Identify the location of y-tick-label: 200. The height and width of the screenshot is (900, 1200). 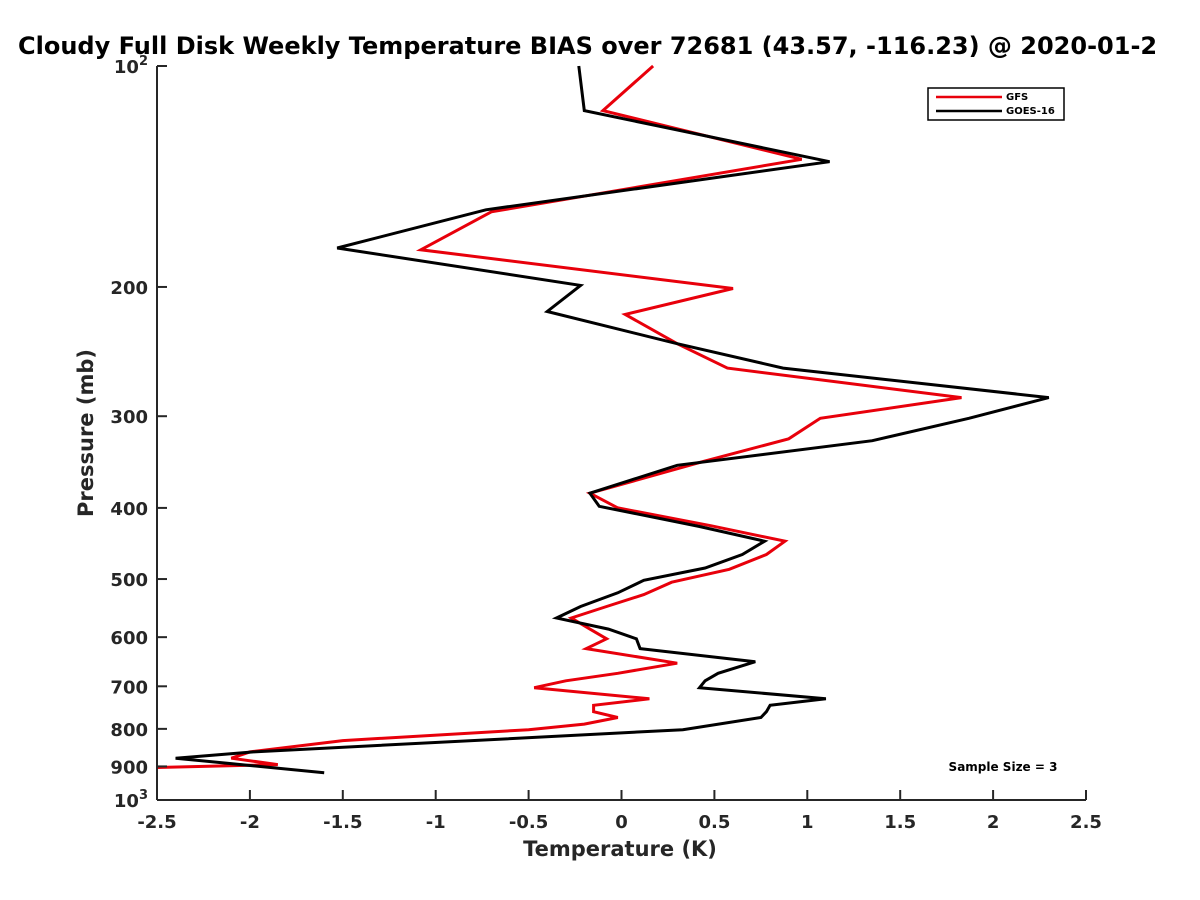
(129, 288).